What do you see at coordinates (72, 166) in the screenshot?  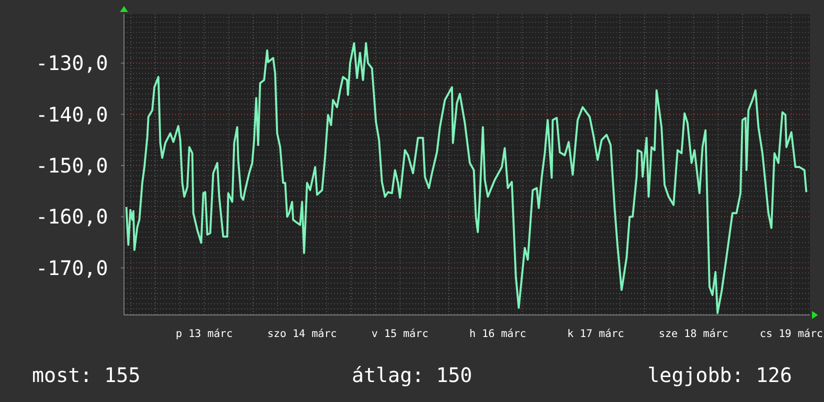 I see `y-tick-label: -150,0` at bounding box center [72, 166].